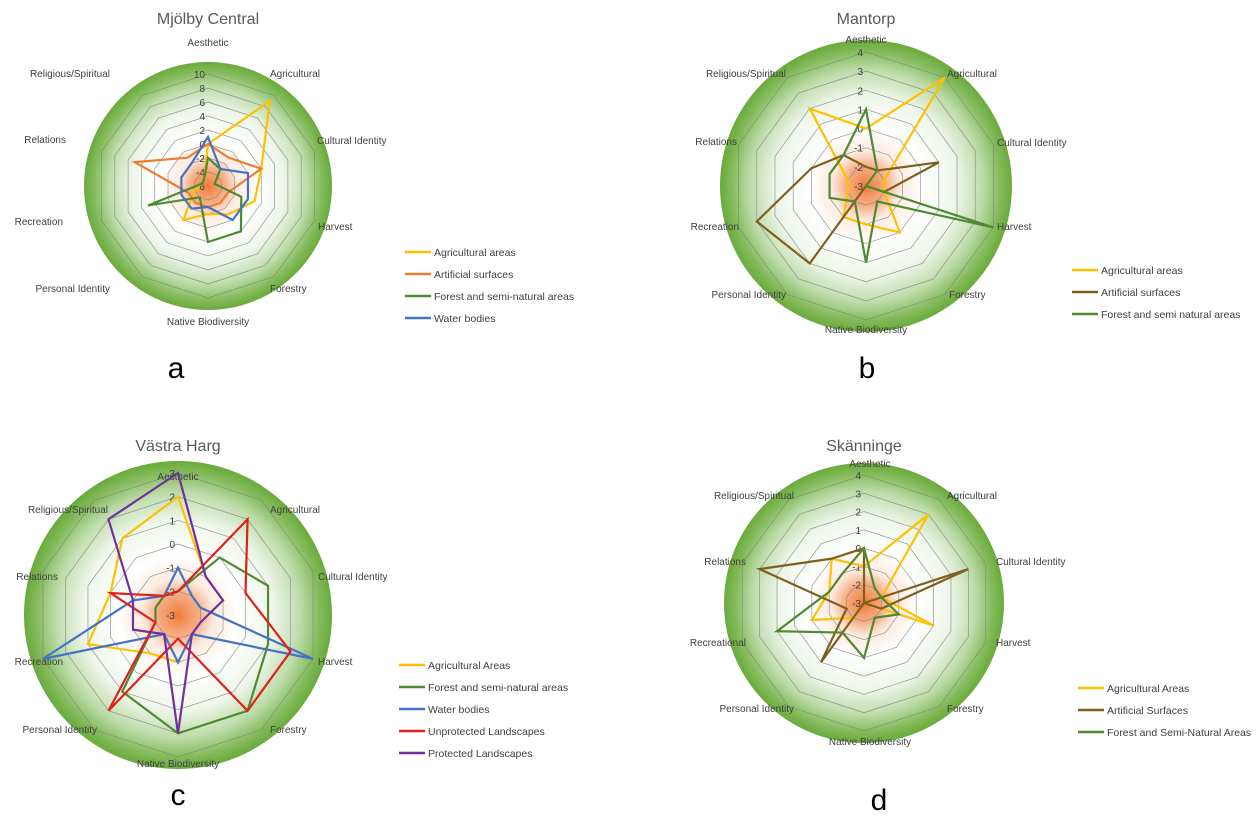 This screenshot has width=1260, height=819. I want to click on legend-entry: Protected Landscapes, so click(480, 754).